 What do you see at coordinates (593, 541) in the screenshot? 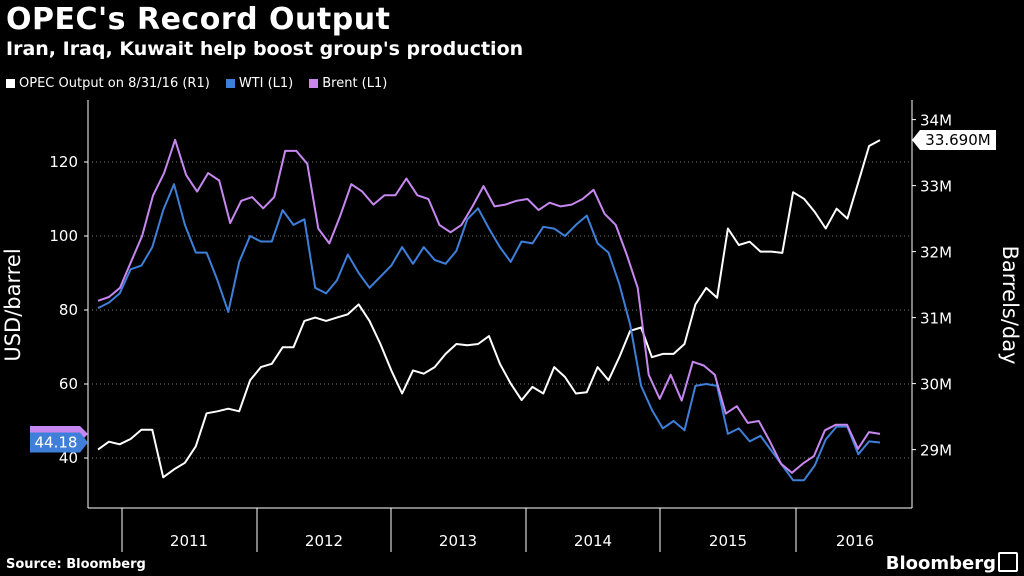
I see `x-tick-label: 2014` at bounding box center [593, 541].